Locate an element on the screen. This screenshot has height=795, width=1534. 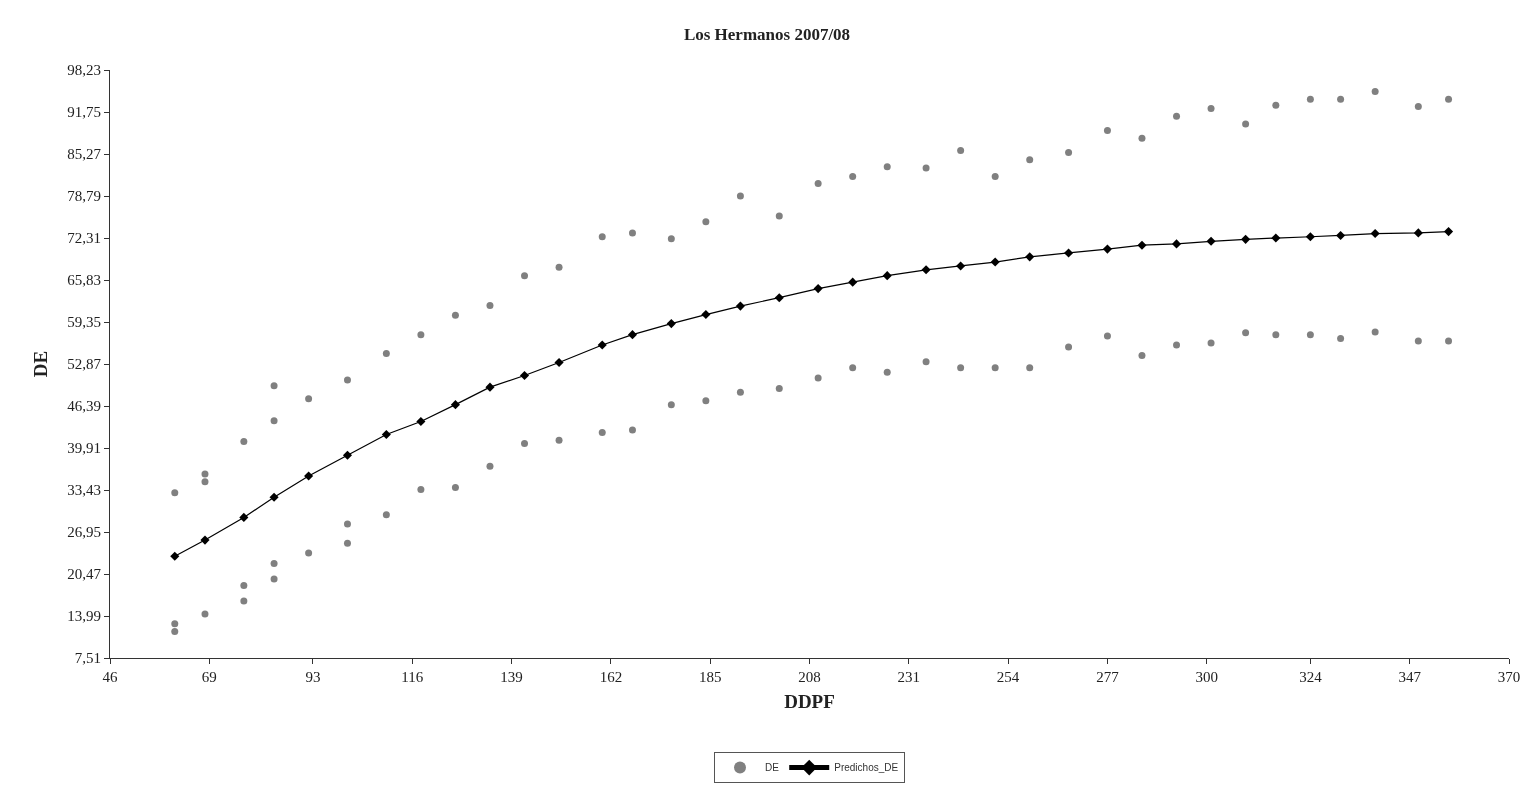
y-tick-label: 7,51 is located at coordinates (87, 658).